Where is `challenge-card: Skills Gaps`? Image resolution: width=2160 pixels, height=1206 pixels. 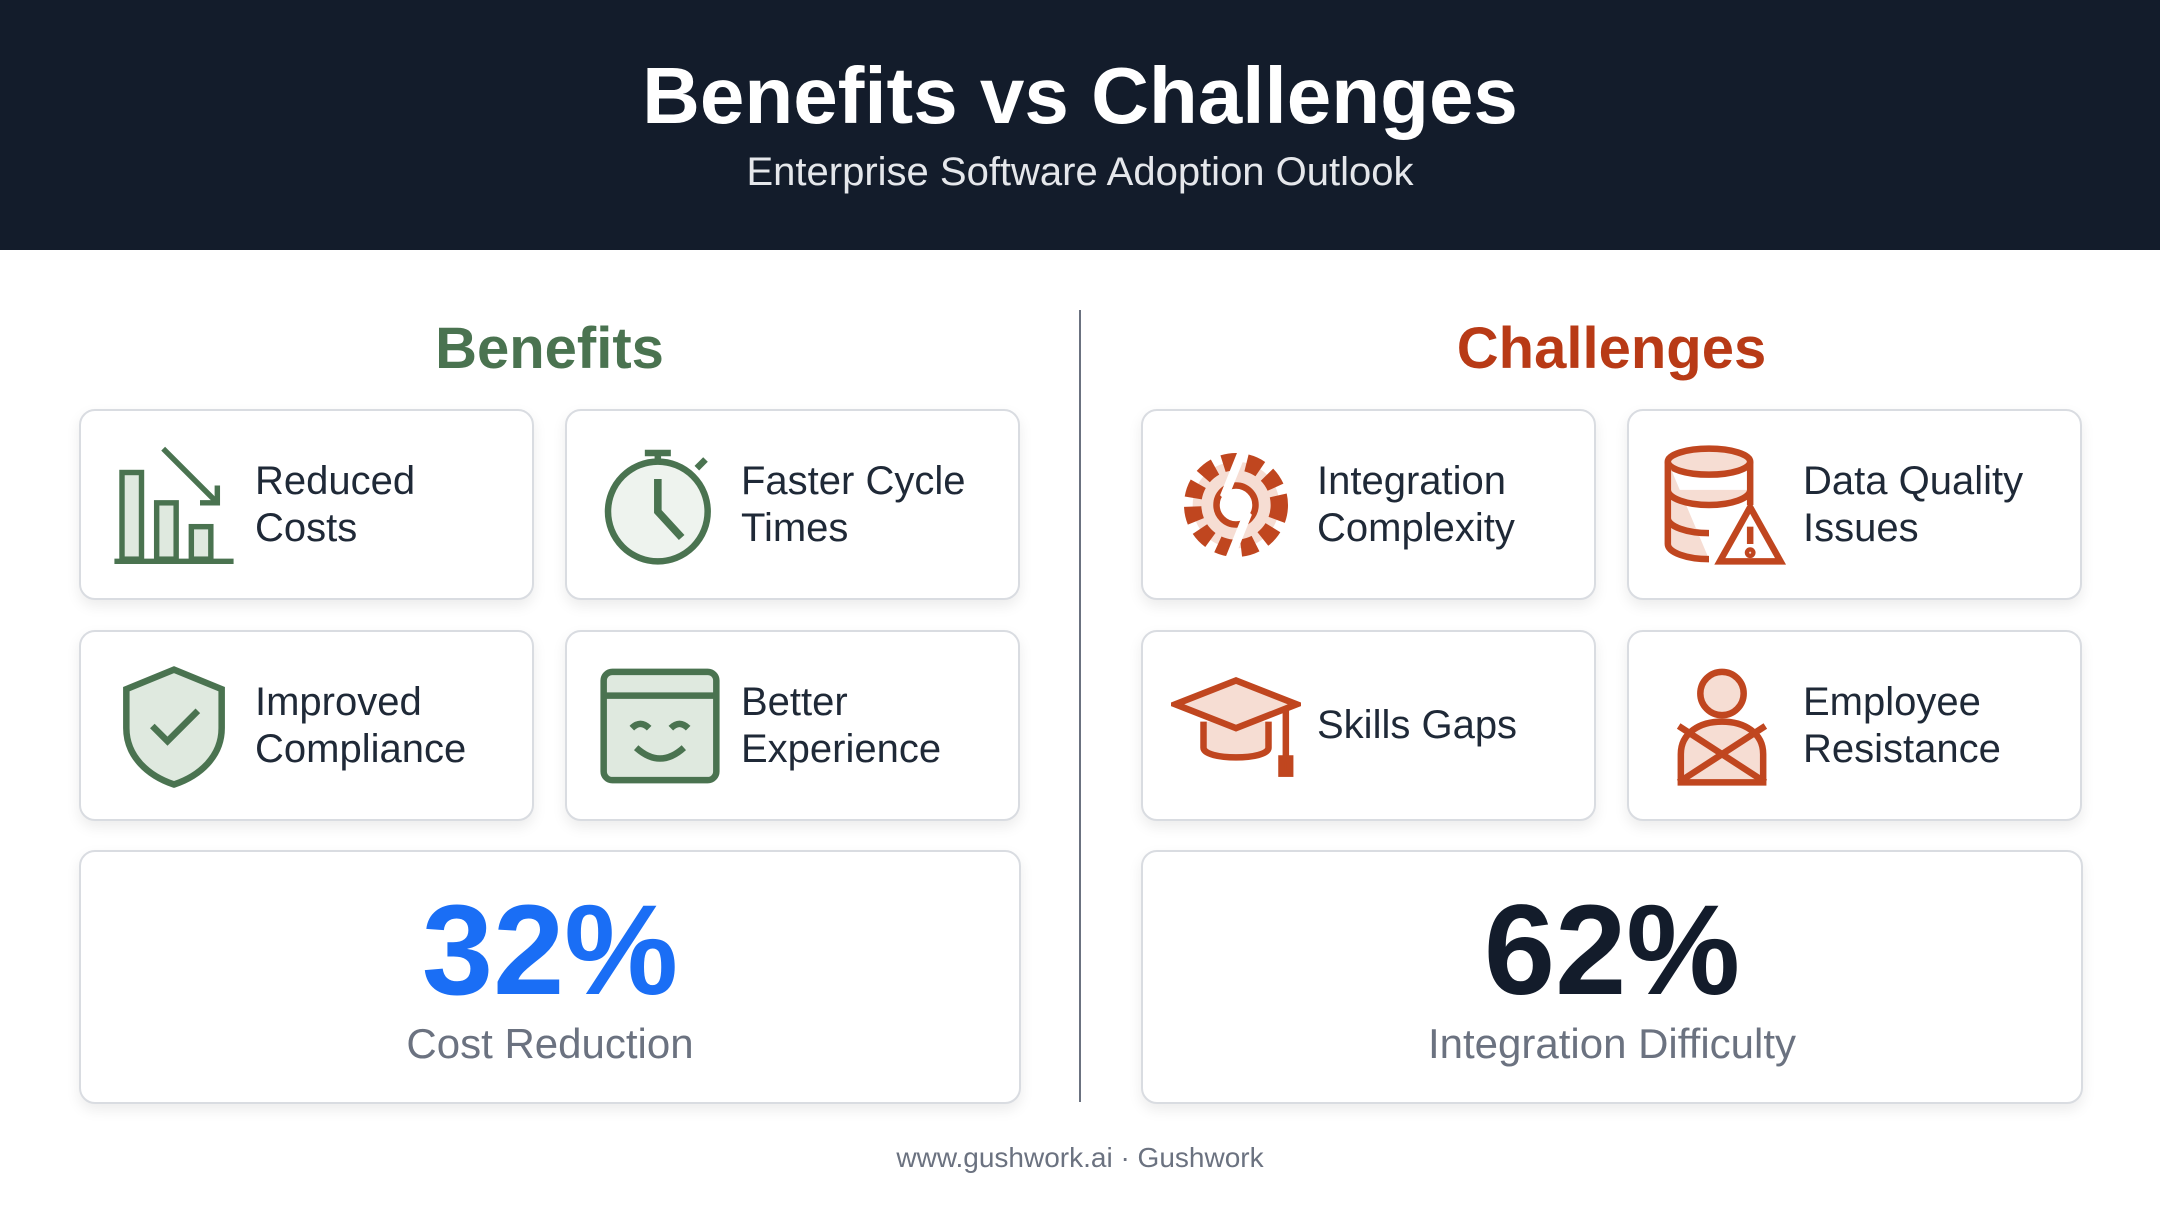
challenge-card: Skills Gaps is located at coordinates (1368, 725).